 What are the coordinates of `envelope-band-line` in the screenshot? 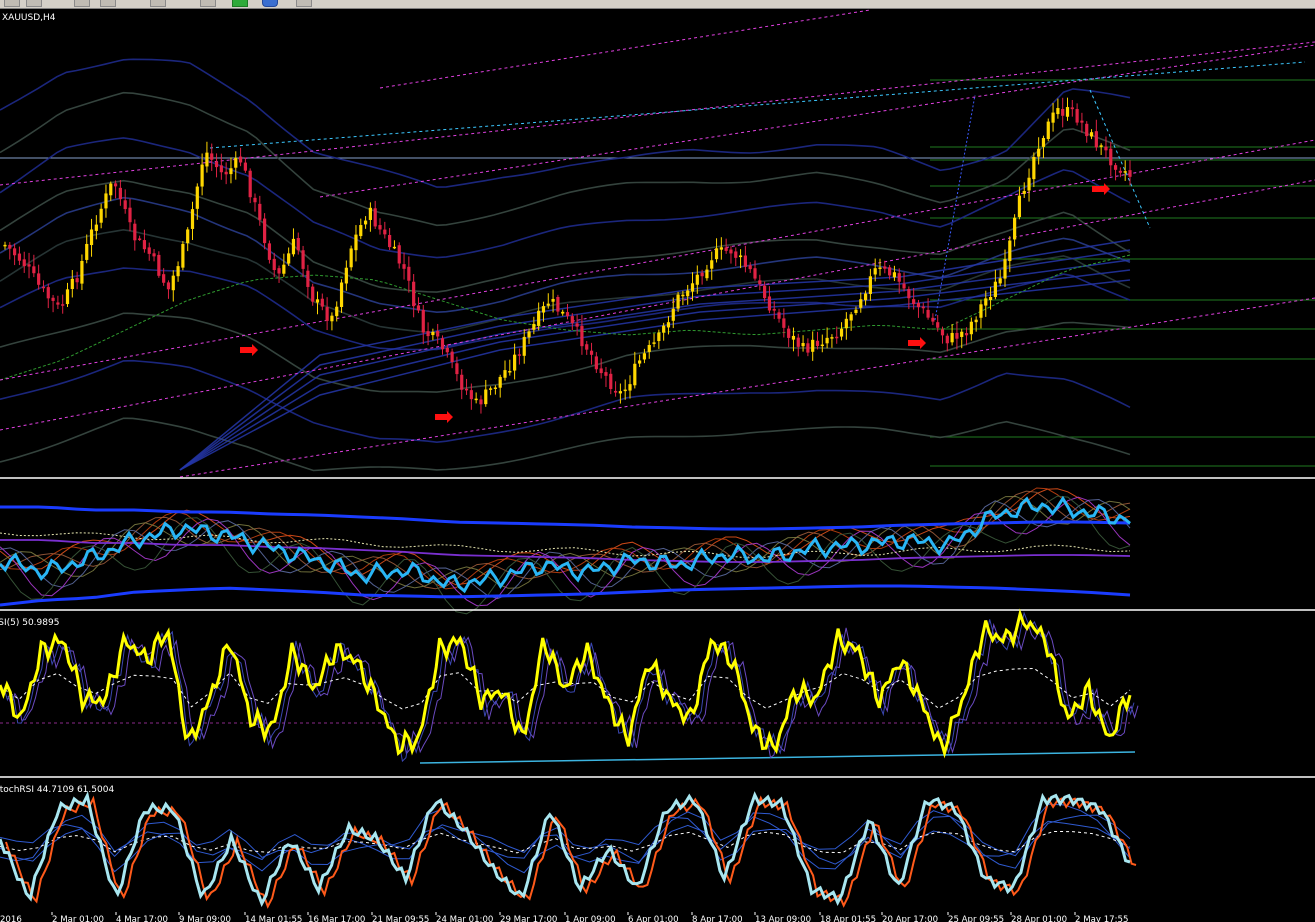 It's located at (565, 309).